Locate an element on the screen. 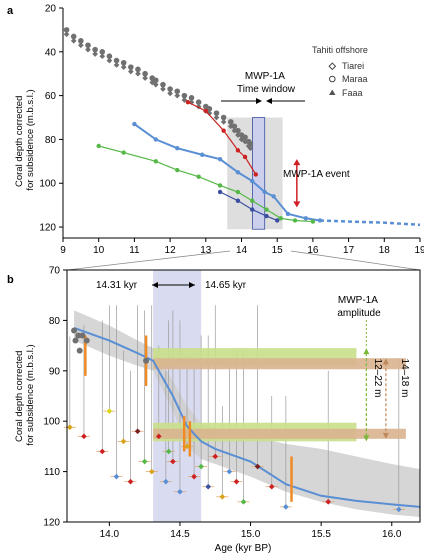 The image size is (424, 560). x-tick-label: 14.5 is located at coordinates (180, 534).